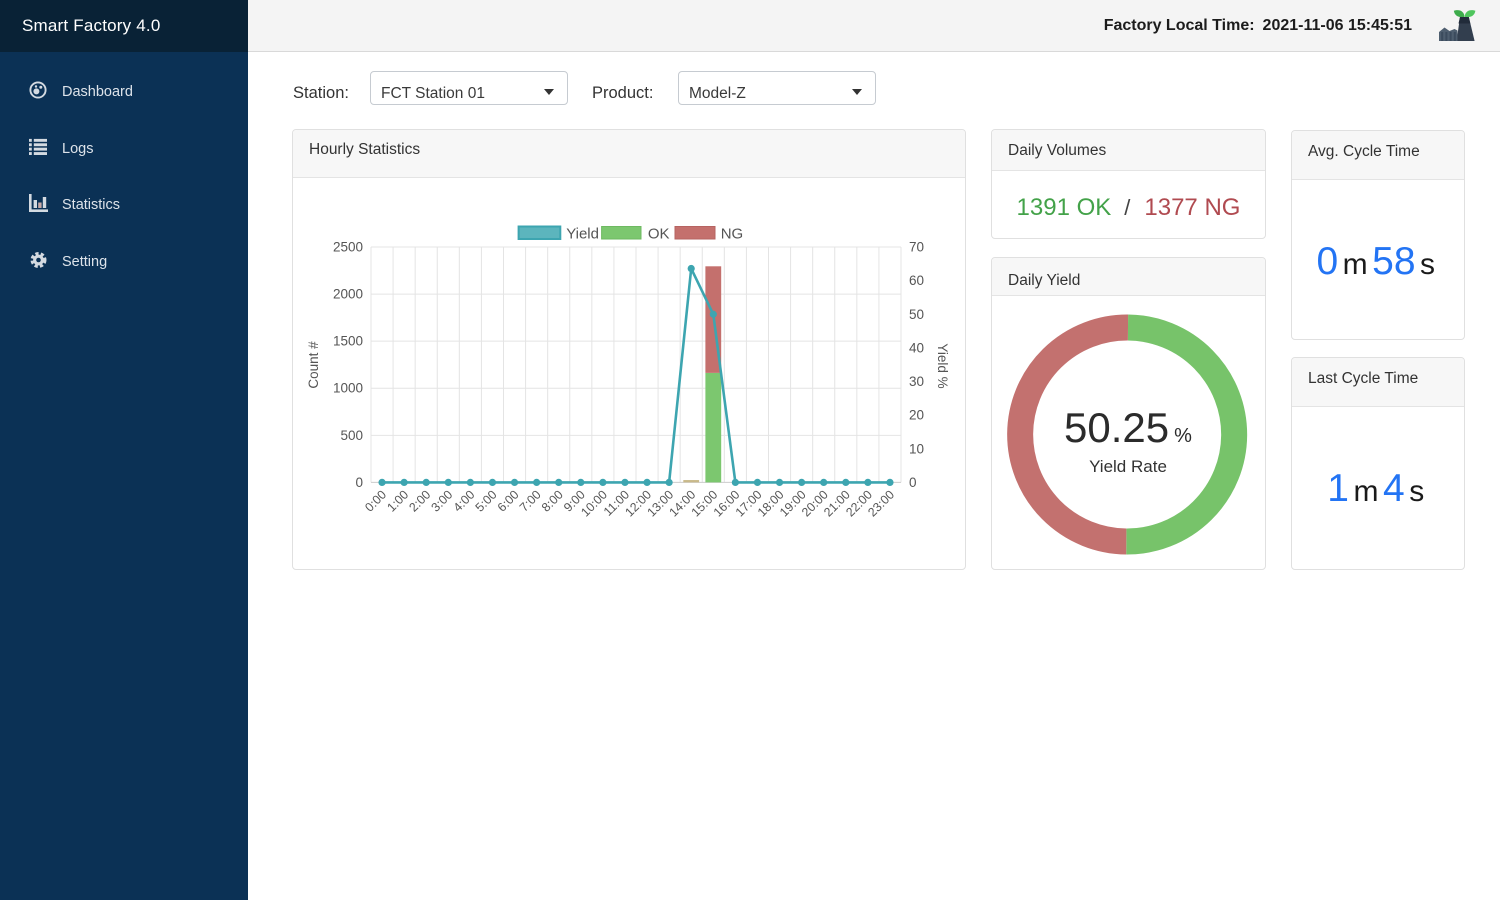  I want to click on svg-text: 1000, so click(348, 388).